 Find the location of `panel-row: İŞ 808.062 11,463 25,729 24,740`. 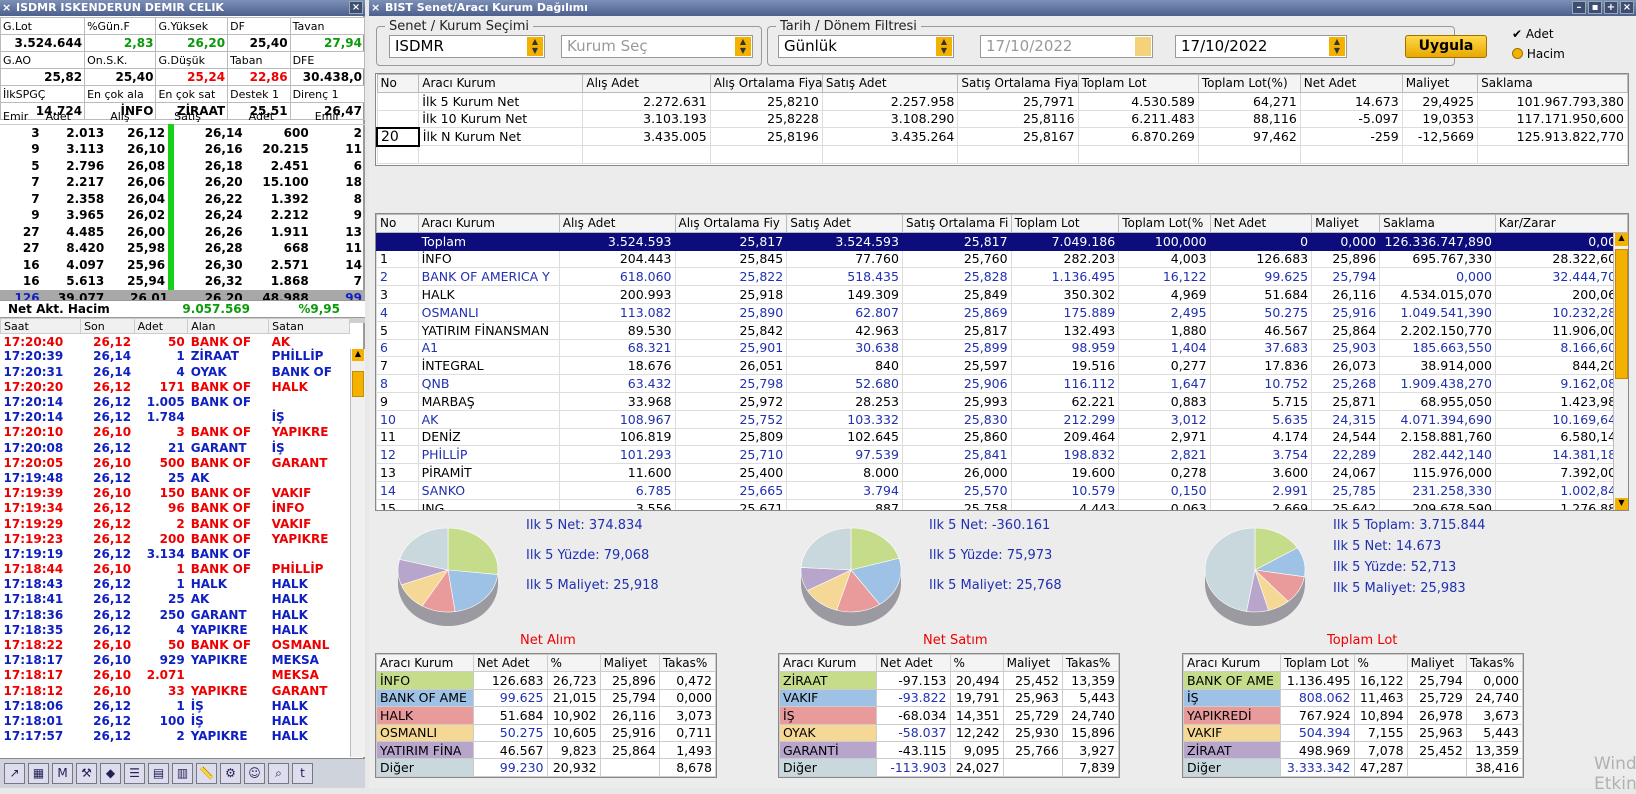

panel-row: İŞ 808.062 11,463 25,729 24,740 is located at coordinates (1353, 698).